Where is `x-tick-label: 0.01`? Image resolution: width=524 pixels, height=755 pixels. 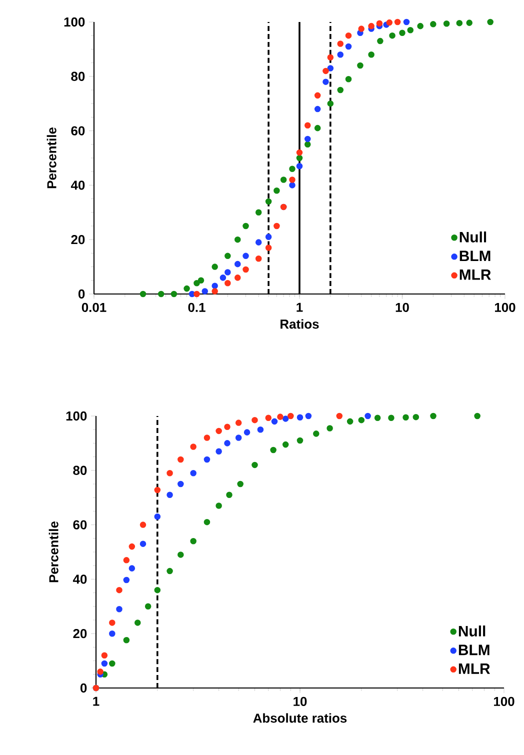 x-tick-label: 0.01 is located at coordinates (94, 307).